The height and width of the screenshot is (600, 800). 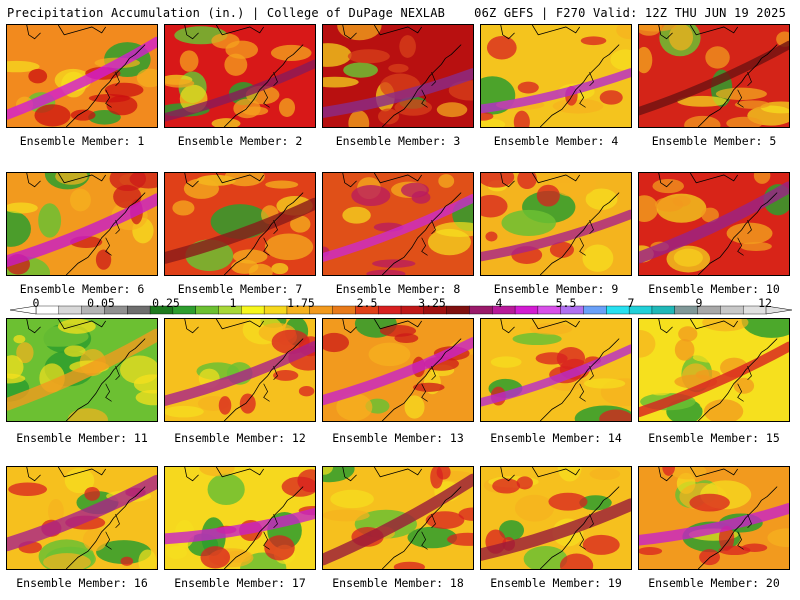 I want to click on colorbar-tick-label: 7, so click(x=631, y=303).